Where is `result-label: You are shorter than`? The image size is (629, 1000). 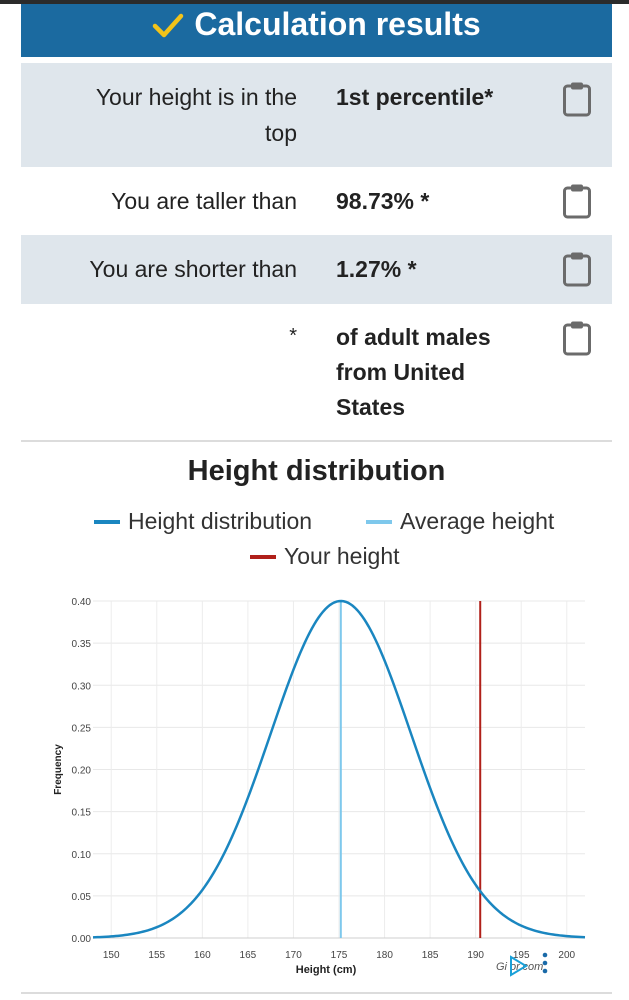
result-label: You are shorter than is located at coordinates (193, 269).